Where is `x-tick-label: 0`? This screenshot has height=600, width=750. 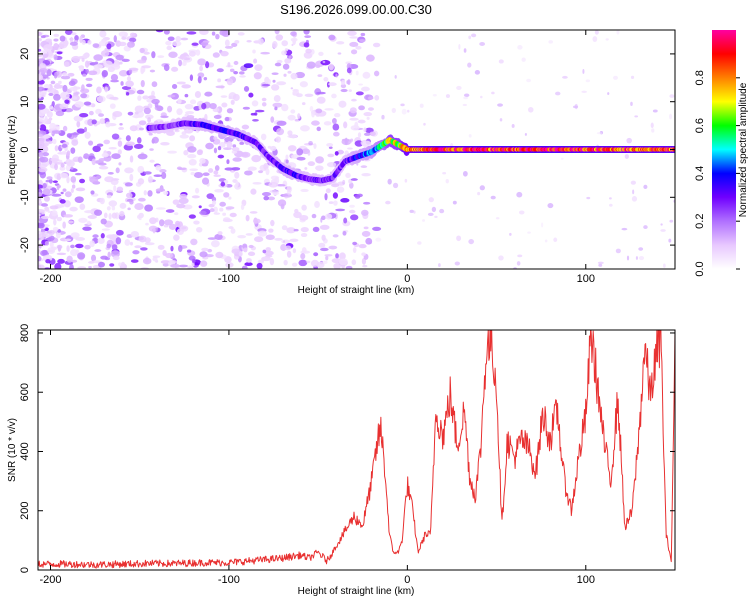
x-tick-label: 0 is located at coordinates (407, 279).